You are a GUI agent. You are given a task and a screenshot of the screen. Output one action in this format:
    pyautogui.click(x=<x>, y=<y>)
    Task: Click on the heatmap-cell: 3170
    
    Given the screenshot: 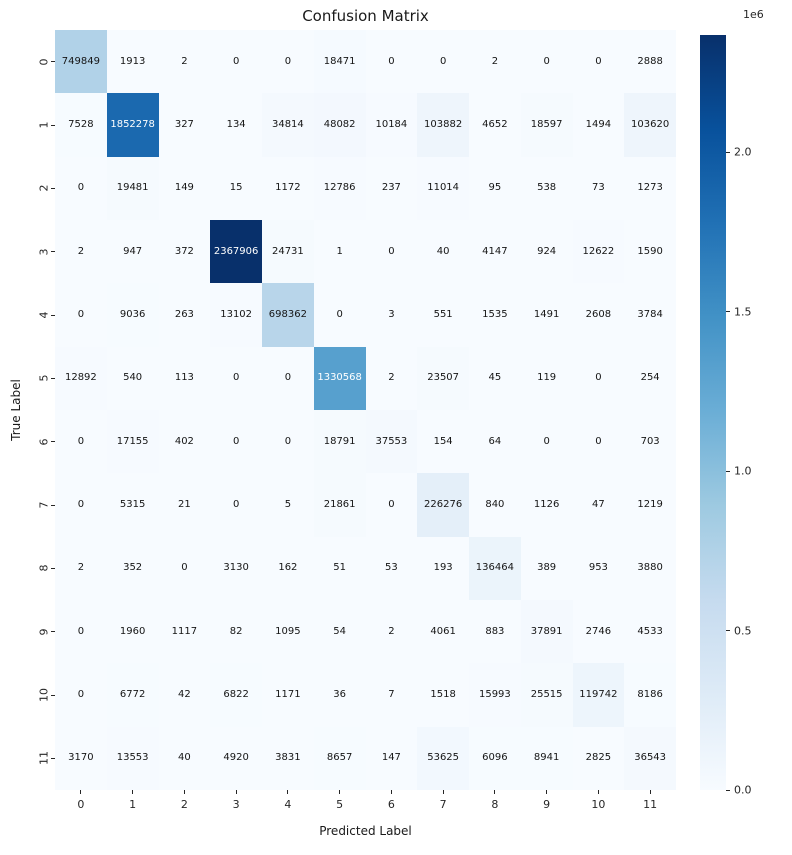 What is the action you would take?
    pyautogui.click(x=81, y=758)
    